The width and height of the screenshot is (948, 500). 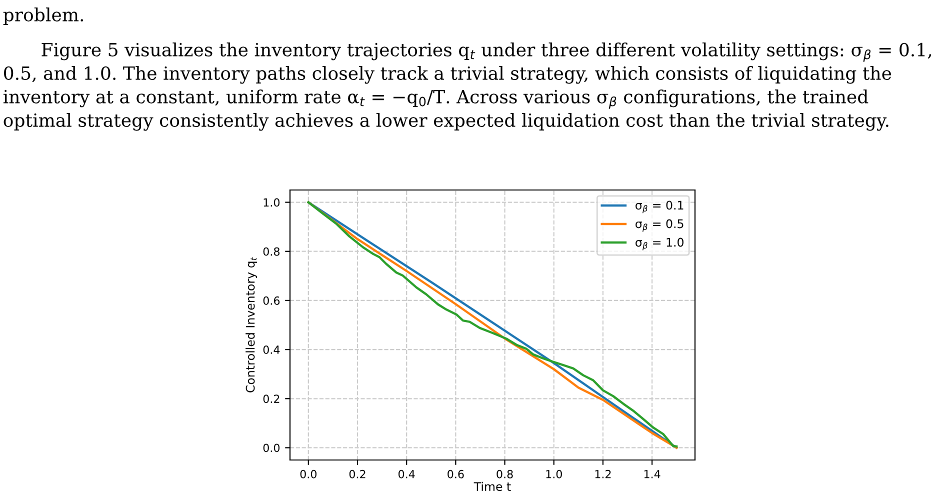 I want to click on text: inventory at a constant, uniform rate α$_{t}$ = −q$_{0}$/T. Across various σ$_{β}$ configurations, the trained, so click(x=435, y=99).